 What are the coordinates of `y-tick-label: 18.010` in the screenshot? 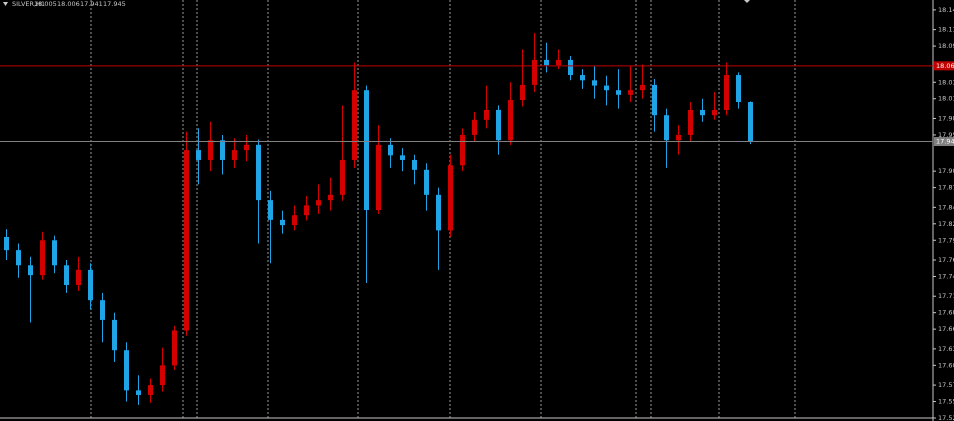 It's located at (946, 99).